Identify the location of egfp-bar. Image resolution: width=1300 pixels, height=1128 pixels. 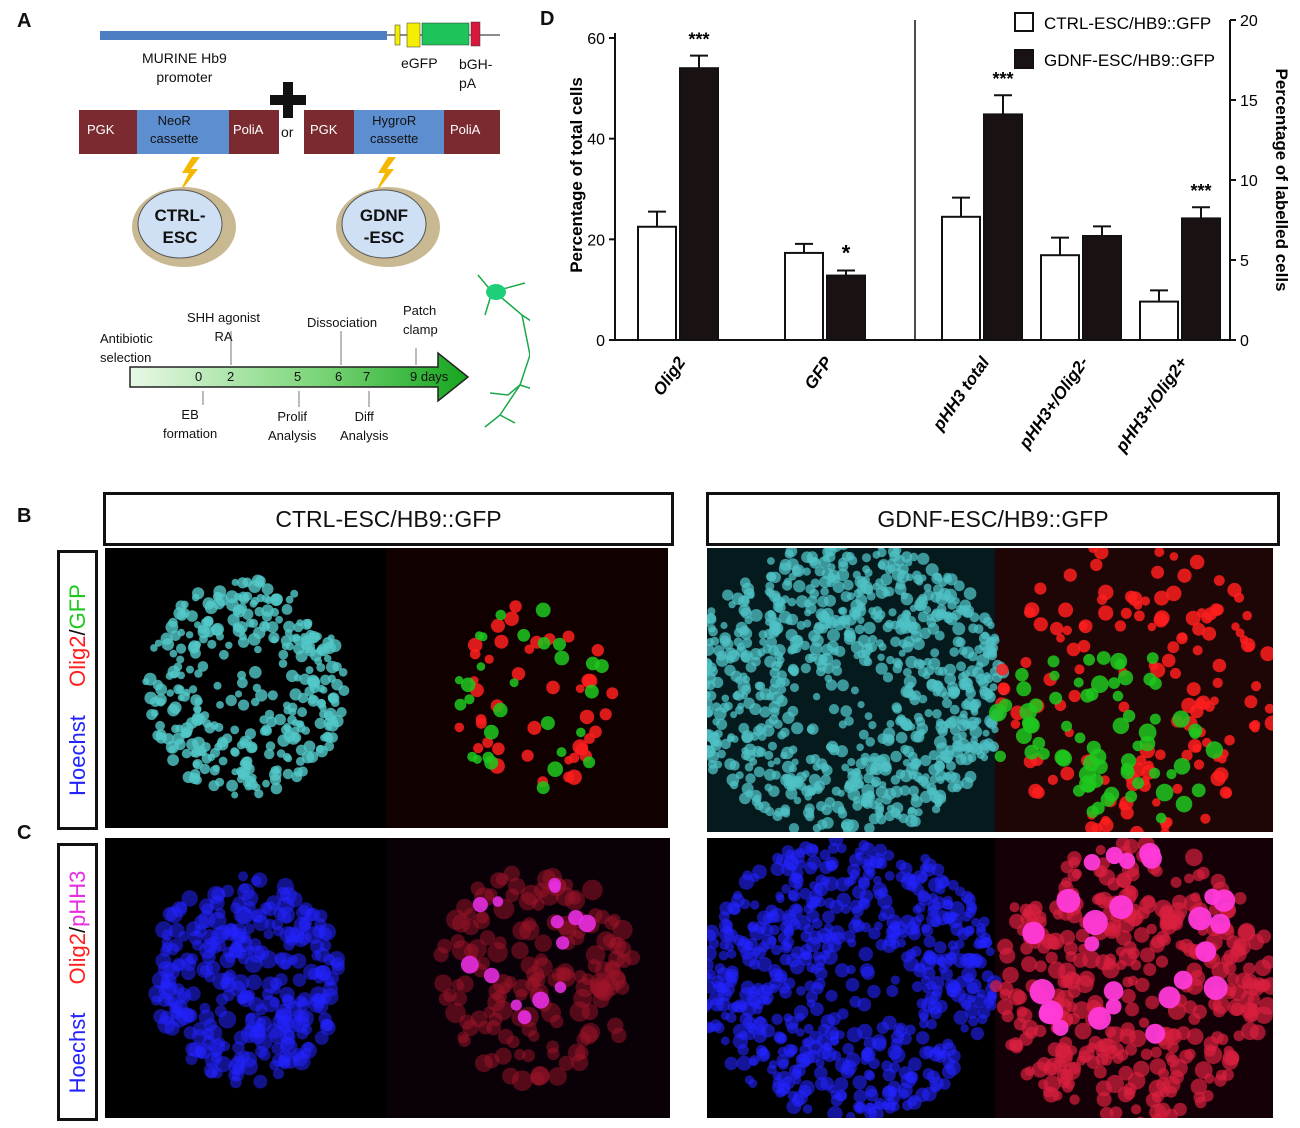
(413, 35).